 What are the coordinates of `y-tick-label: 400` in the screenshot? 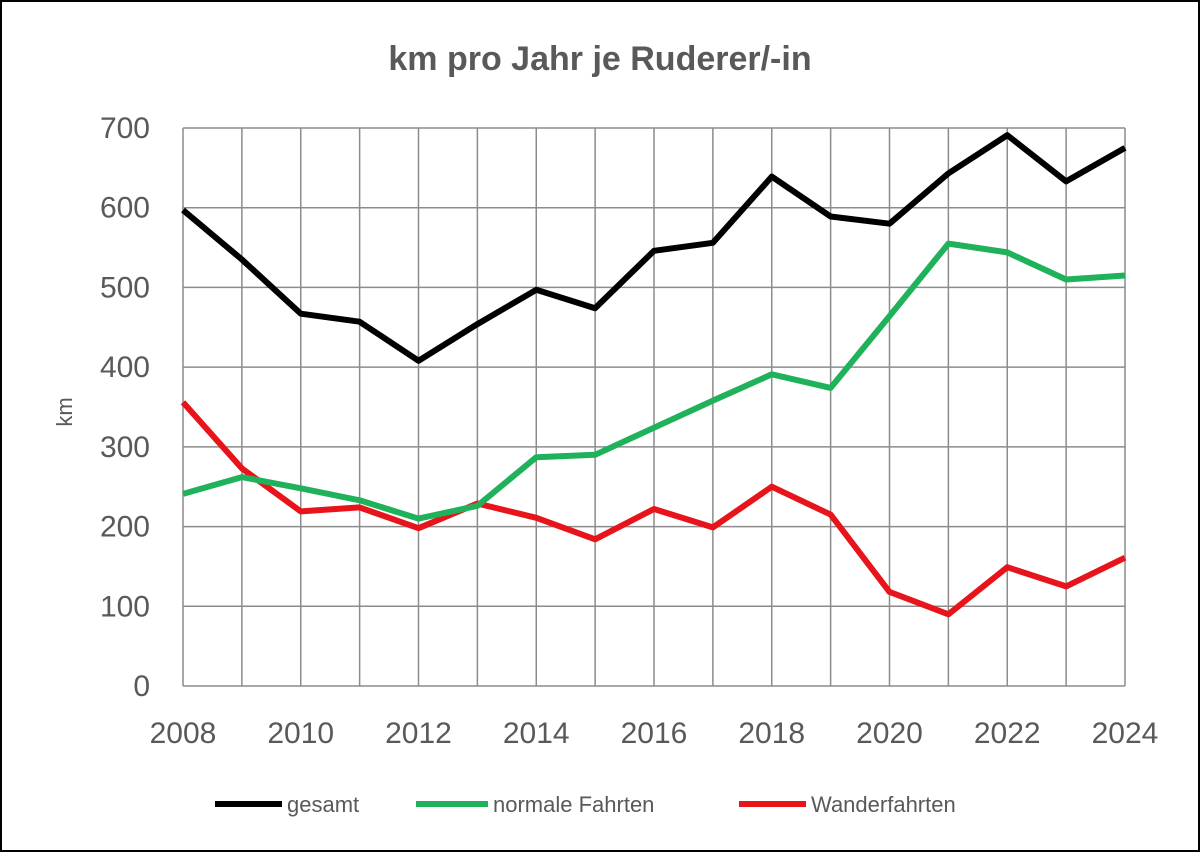 It's located at (125, 367).